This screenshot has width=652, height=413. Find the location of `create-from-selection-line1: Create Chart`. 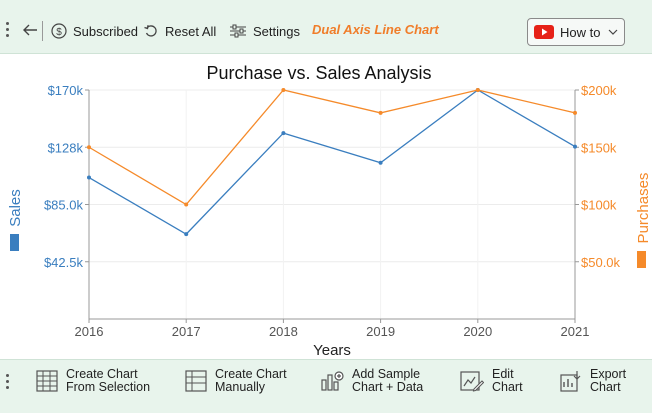

create-from-selection-line1: Create Chart is located at coordinates (102, 374).